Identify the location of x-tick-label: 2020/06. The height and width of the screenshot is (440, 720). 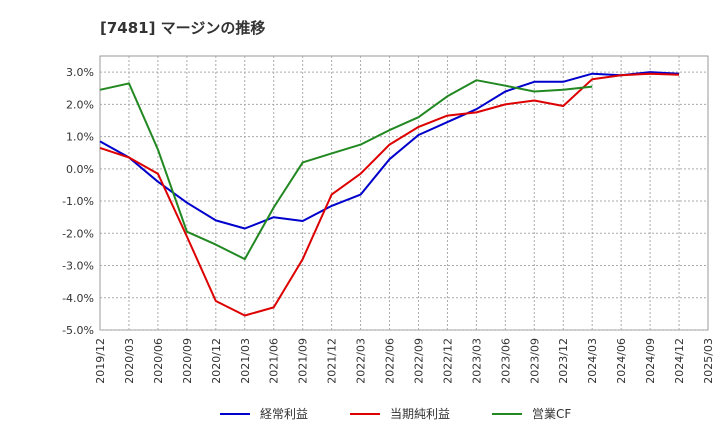
(158, 361).